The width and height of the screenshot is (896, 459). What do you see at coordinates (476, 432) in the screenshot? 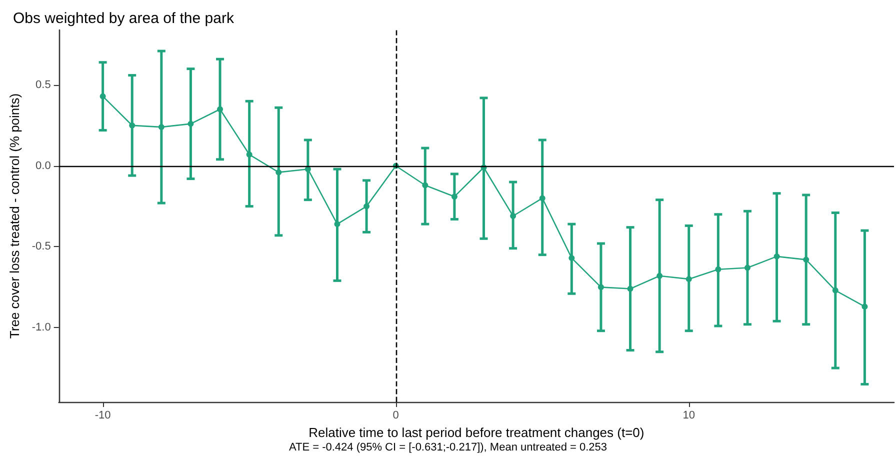
I see `x-axis-title: Relative time to last period before treatment changes (t=0)` at bounding box center [476, 432].